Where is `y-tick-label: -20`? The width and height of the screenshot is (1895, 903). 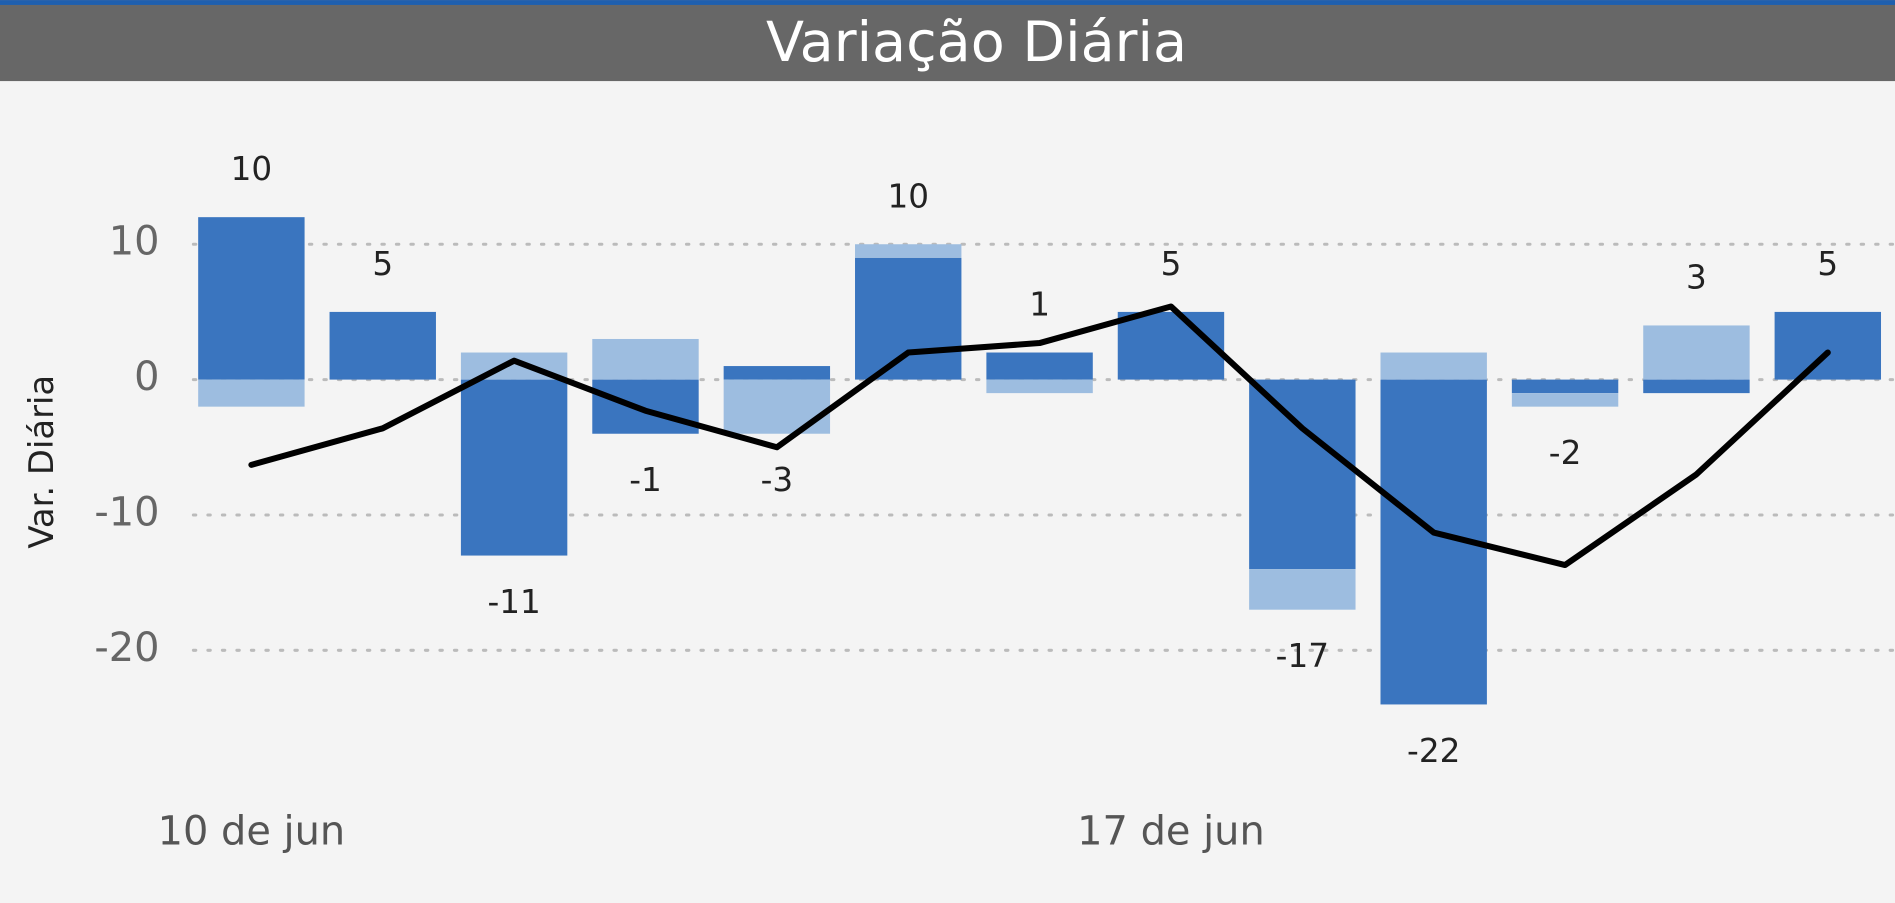 y-tick-label: -20 is located at coordinates (126, 648).